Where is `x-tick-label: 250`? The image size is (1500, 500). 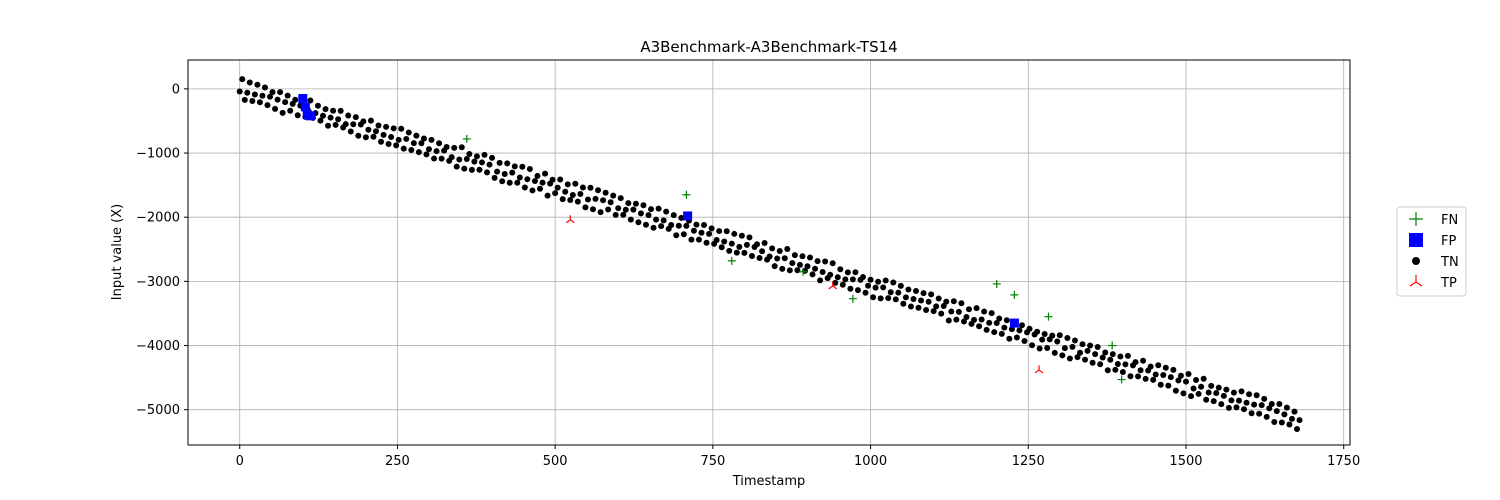 x-tick-label: 250 is located at coordinates (397, 461).